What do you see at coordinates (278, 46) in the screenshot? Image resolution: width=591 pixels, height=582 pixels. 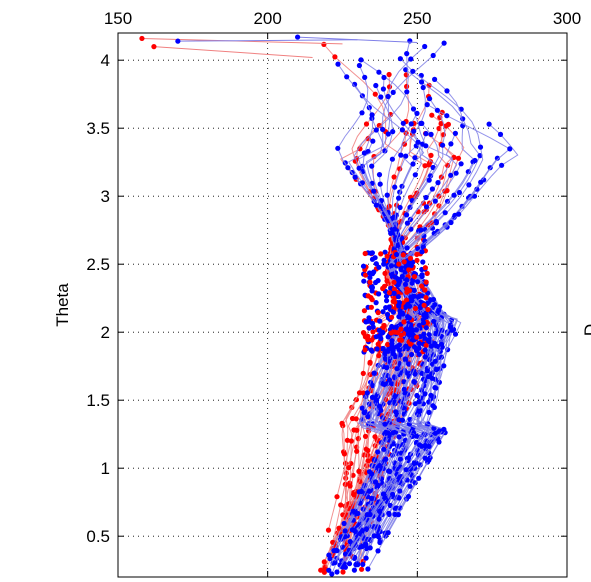 I see `top-outliers` at bounding box center [278, 46].